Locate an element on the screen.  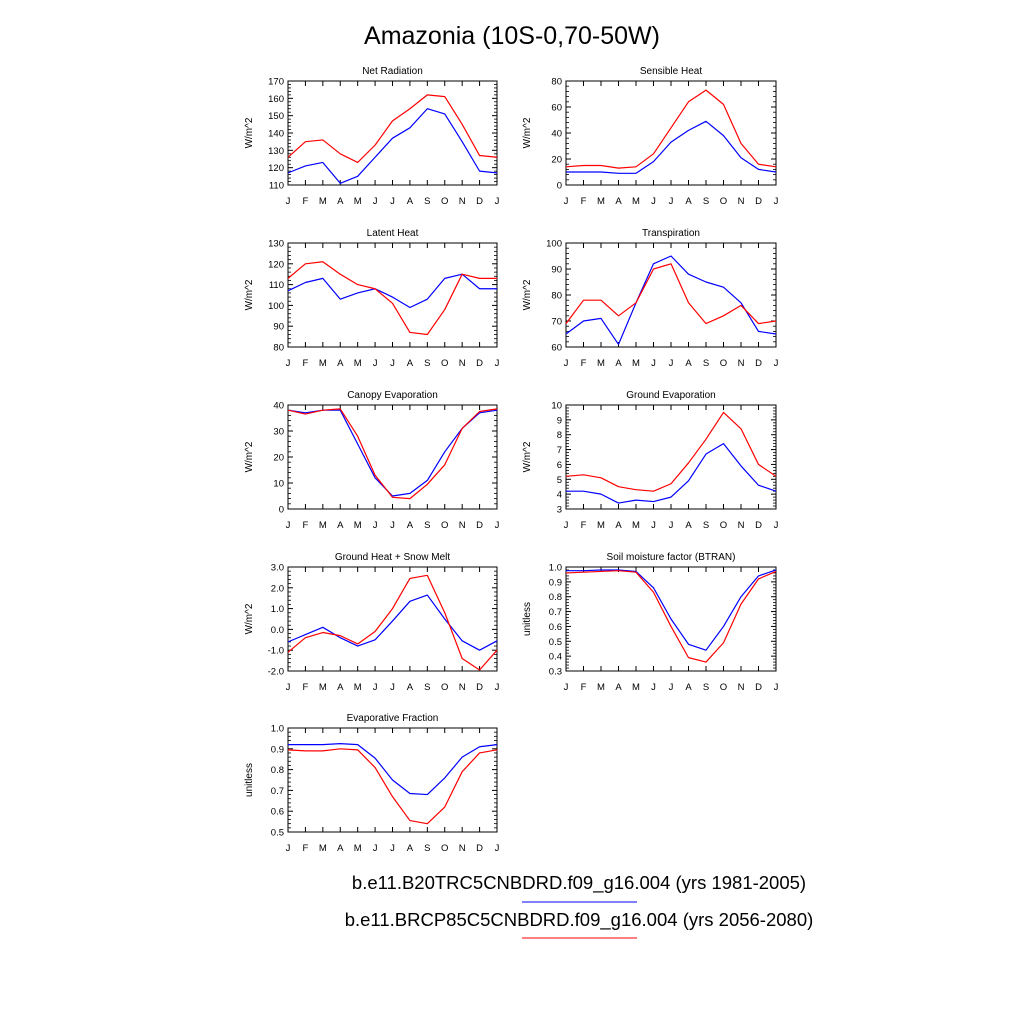
y-tick-label: 170 is located at coordinates (276, 82).